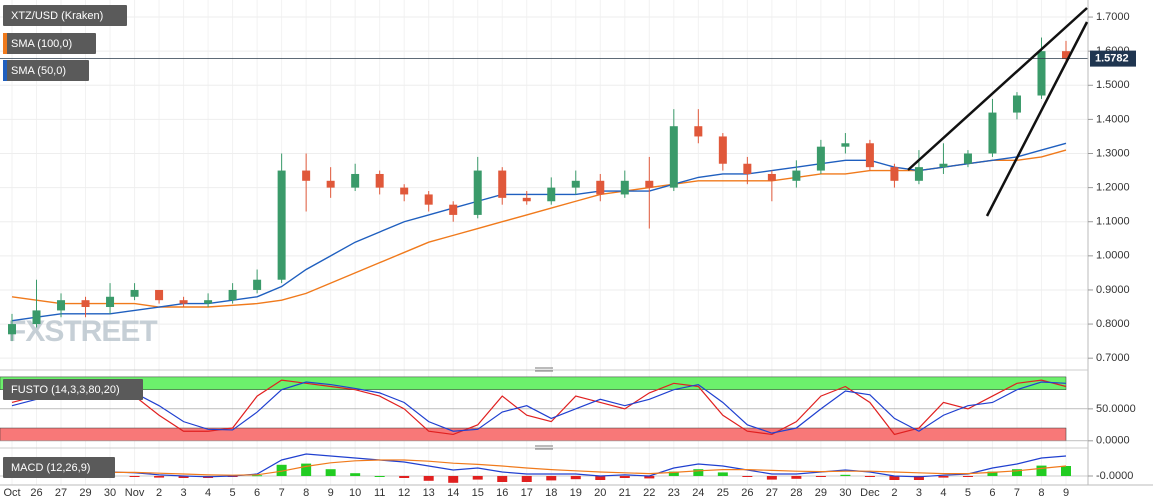  What do you see at coordinates (772, 493) in the screenshot?
I see `x-tick-label: 27` at bounding box center [772, 493].